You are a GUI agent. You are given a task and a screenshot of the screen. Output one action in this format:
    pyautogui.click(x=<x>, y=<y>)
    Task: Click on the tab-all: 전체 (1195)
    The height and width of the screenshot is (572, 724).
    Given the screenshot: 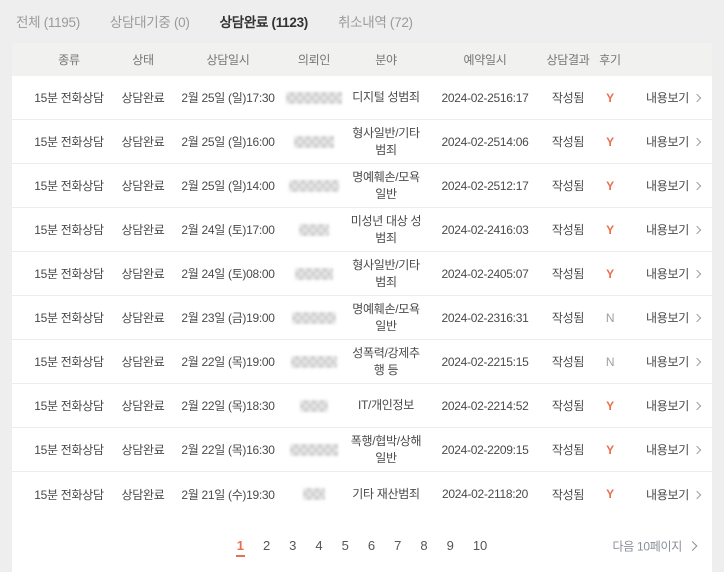 What is the action you would take?
    pyautogui.click(x=48, y=22)
    